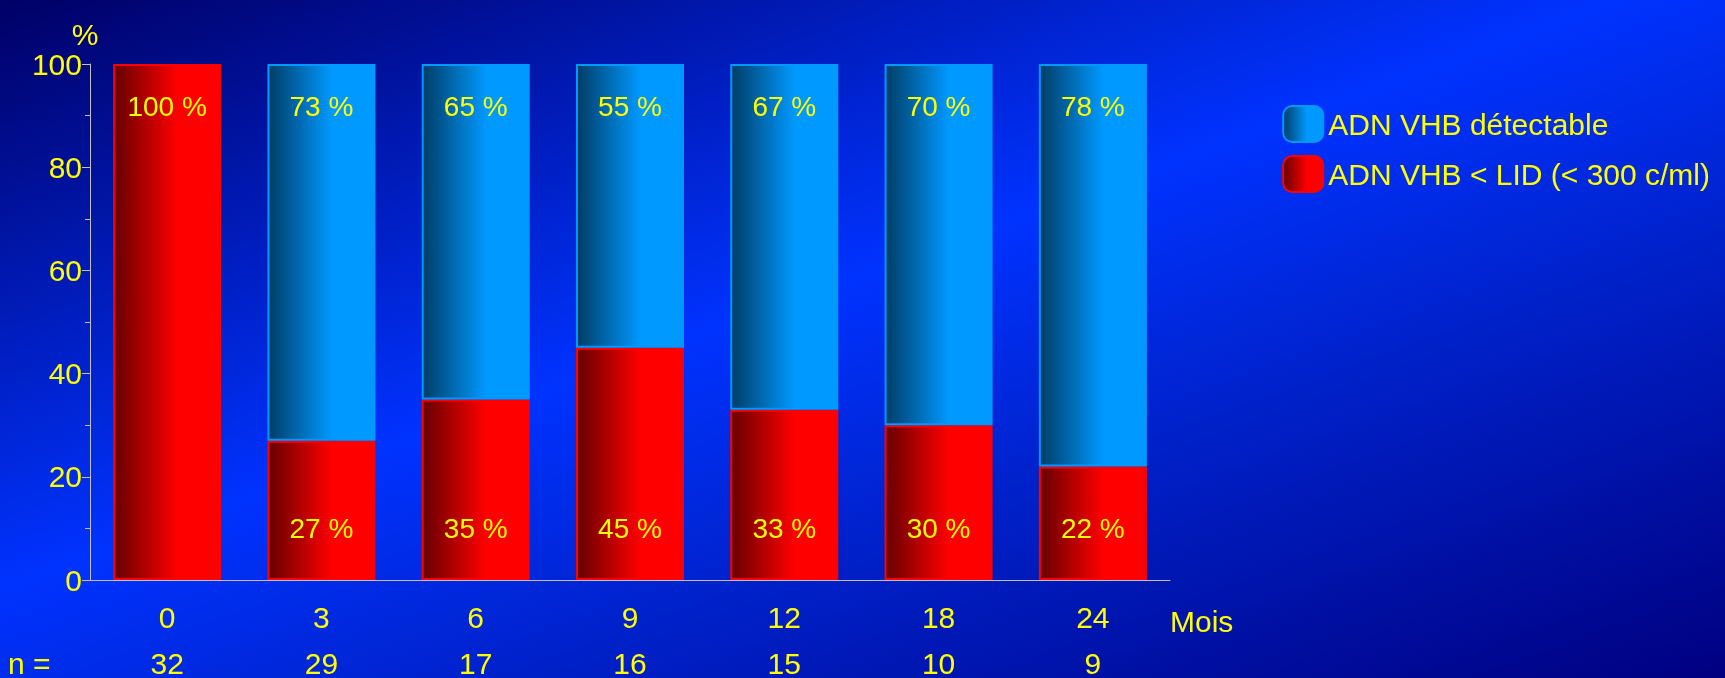 This screenshot has height=678, width=1725. I want to click on x-tick-label: 12, so click(784, 617).